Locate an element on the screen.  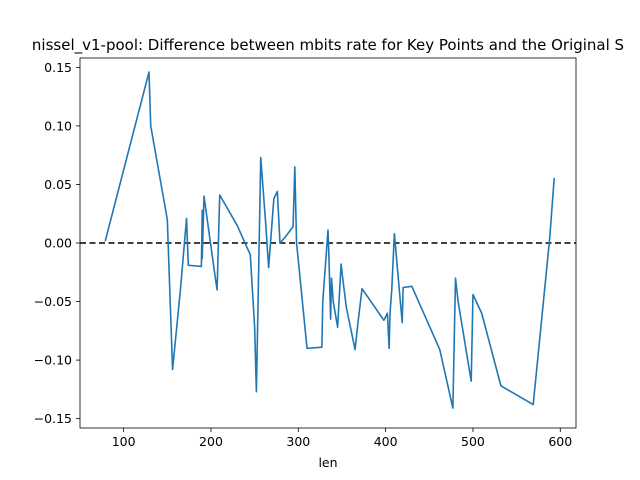
y-tick-label: 0.15 is located at coordinates (58, 67).